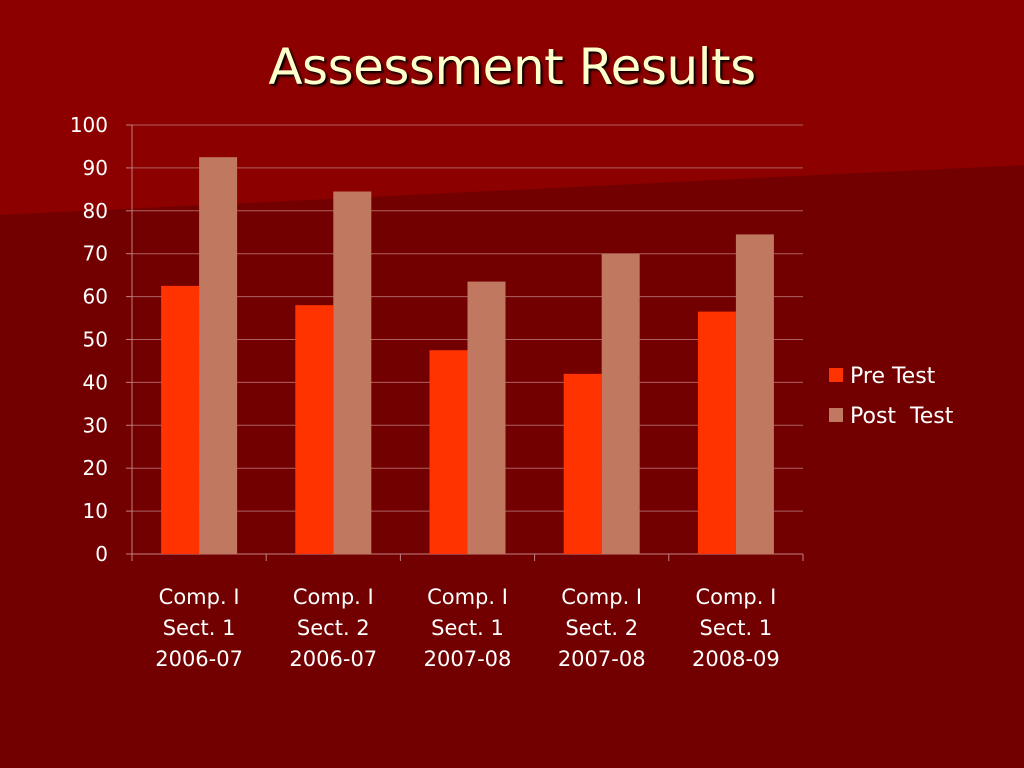  I want to click on y-tick-label: 30, so click(95, 425).